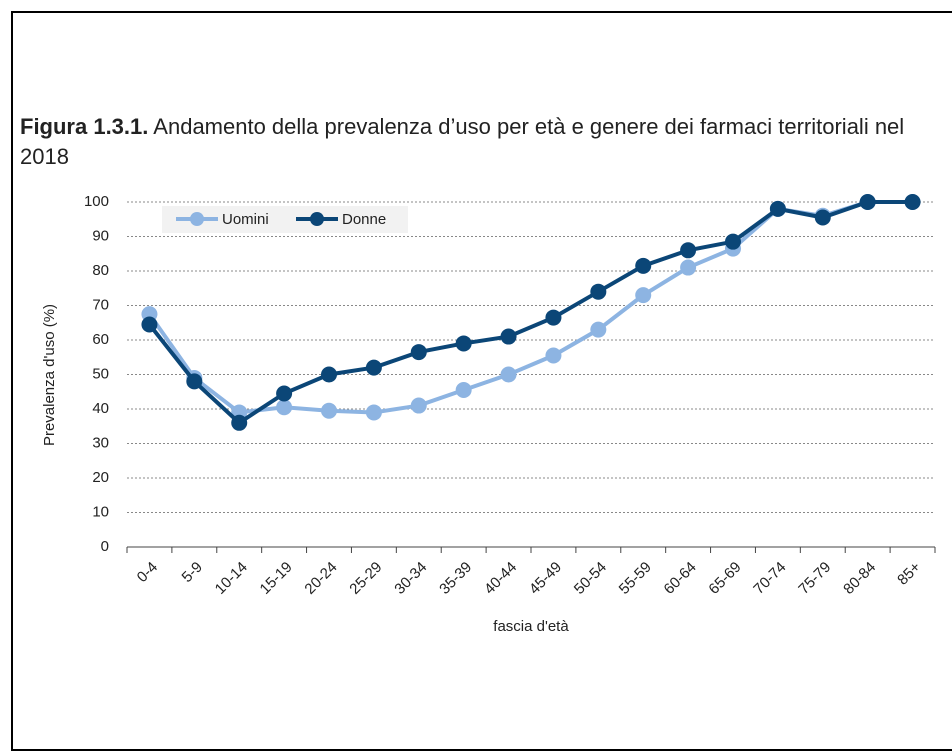  What do you see at coordinates (100, 270) in the screenshot?
I see `y-tick-label: 80` at bounding box center [100, 270].